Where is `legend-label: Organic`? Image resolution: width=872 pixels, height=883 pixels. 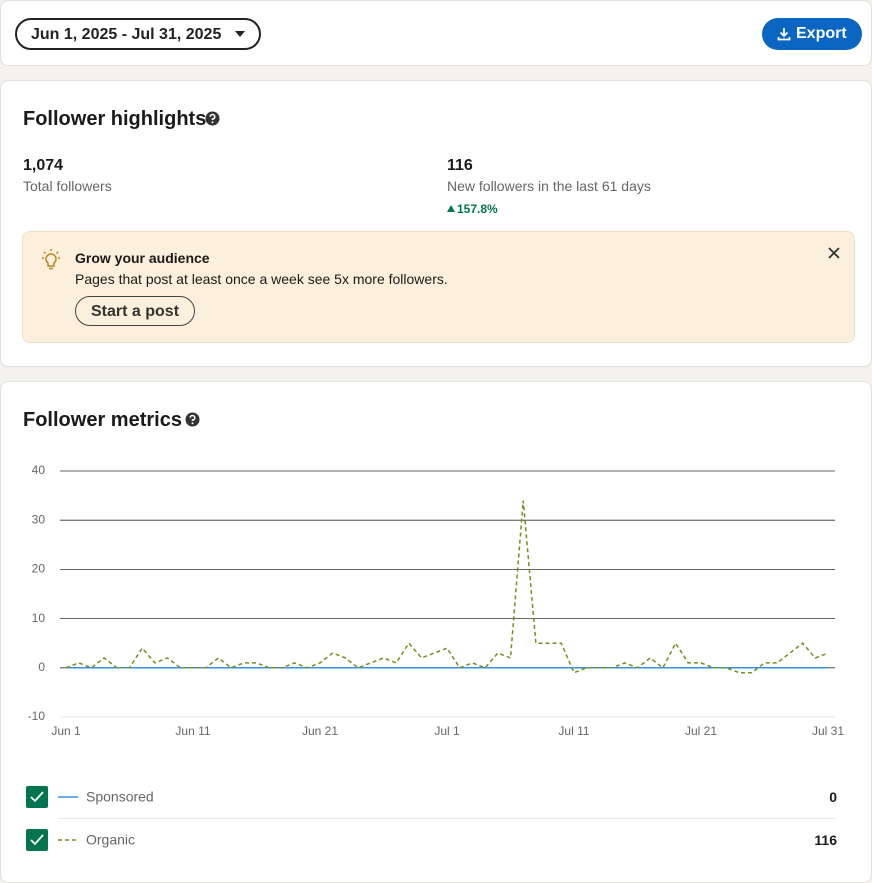
legend-label: Organic is located at coordinates (110, 840).